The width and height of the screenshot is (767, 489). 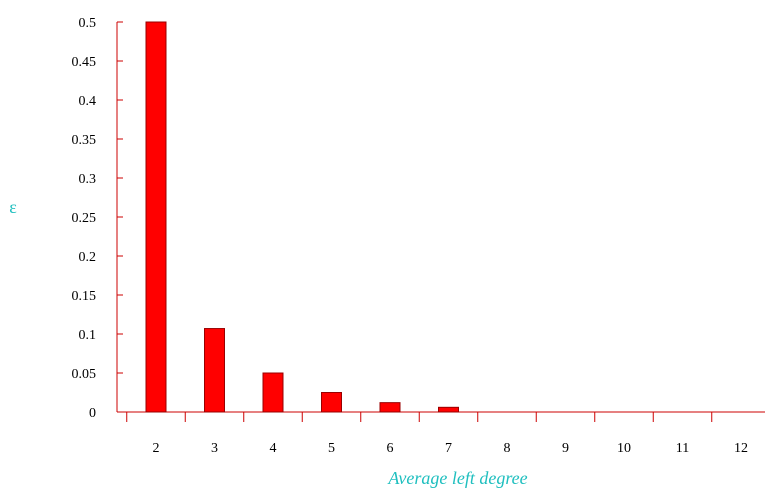 I want to click on x-tick-label: 5, so click(x=331, y=448).